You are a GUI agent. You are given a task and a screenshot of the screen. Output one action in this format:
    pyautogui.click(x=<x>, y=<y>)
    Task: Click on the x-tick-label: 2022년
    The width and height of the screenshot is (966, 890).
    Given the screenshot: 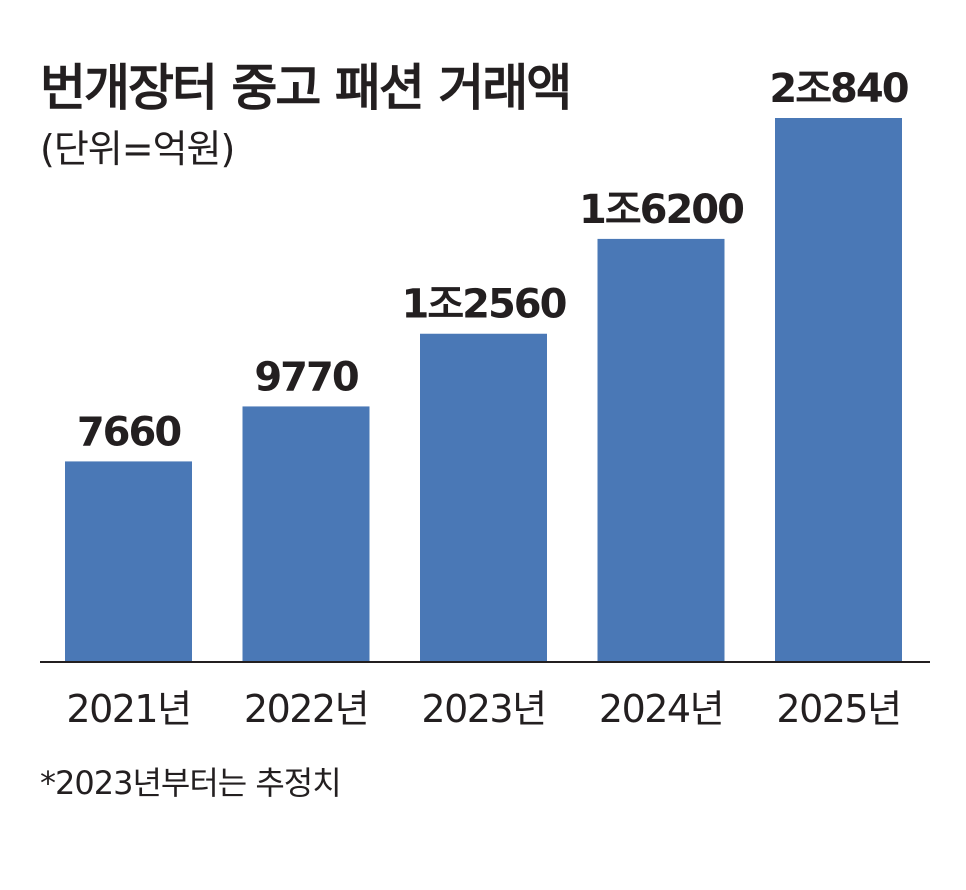 What is the action you would take?
    pyautogui.click(x=306, y=709)
    